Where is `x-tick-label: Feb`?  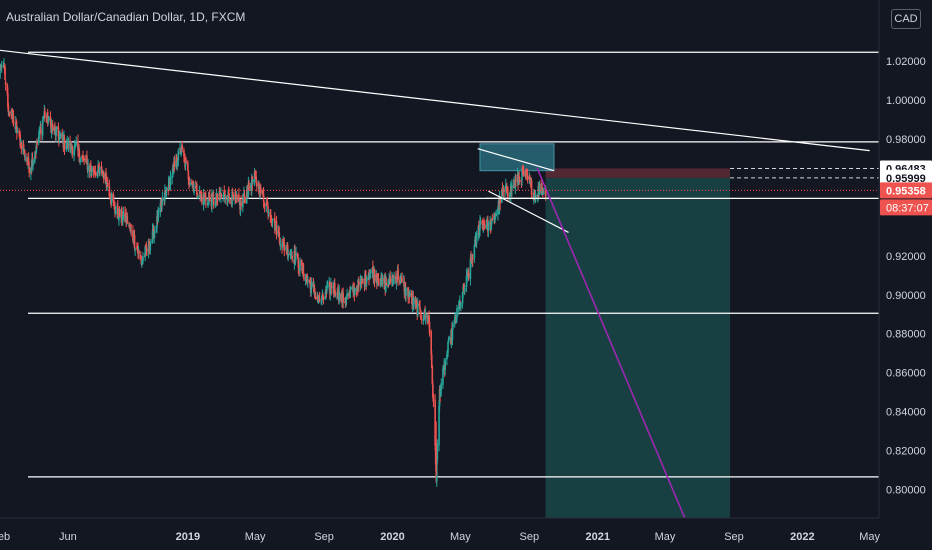
x-tick-label: Feb is located at coordinates (5, 537).